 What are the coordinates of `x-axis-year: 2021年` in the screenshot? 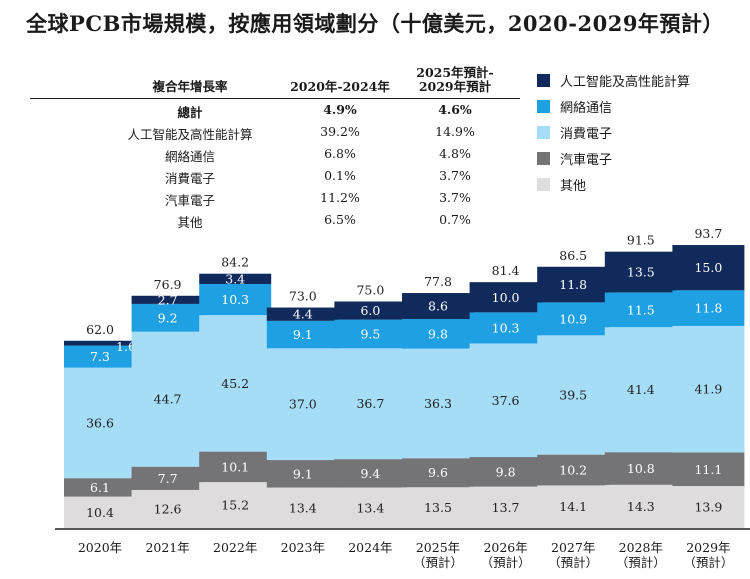 It's located at (167, 547).